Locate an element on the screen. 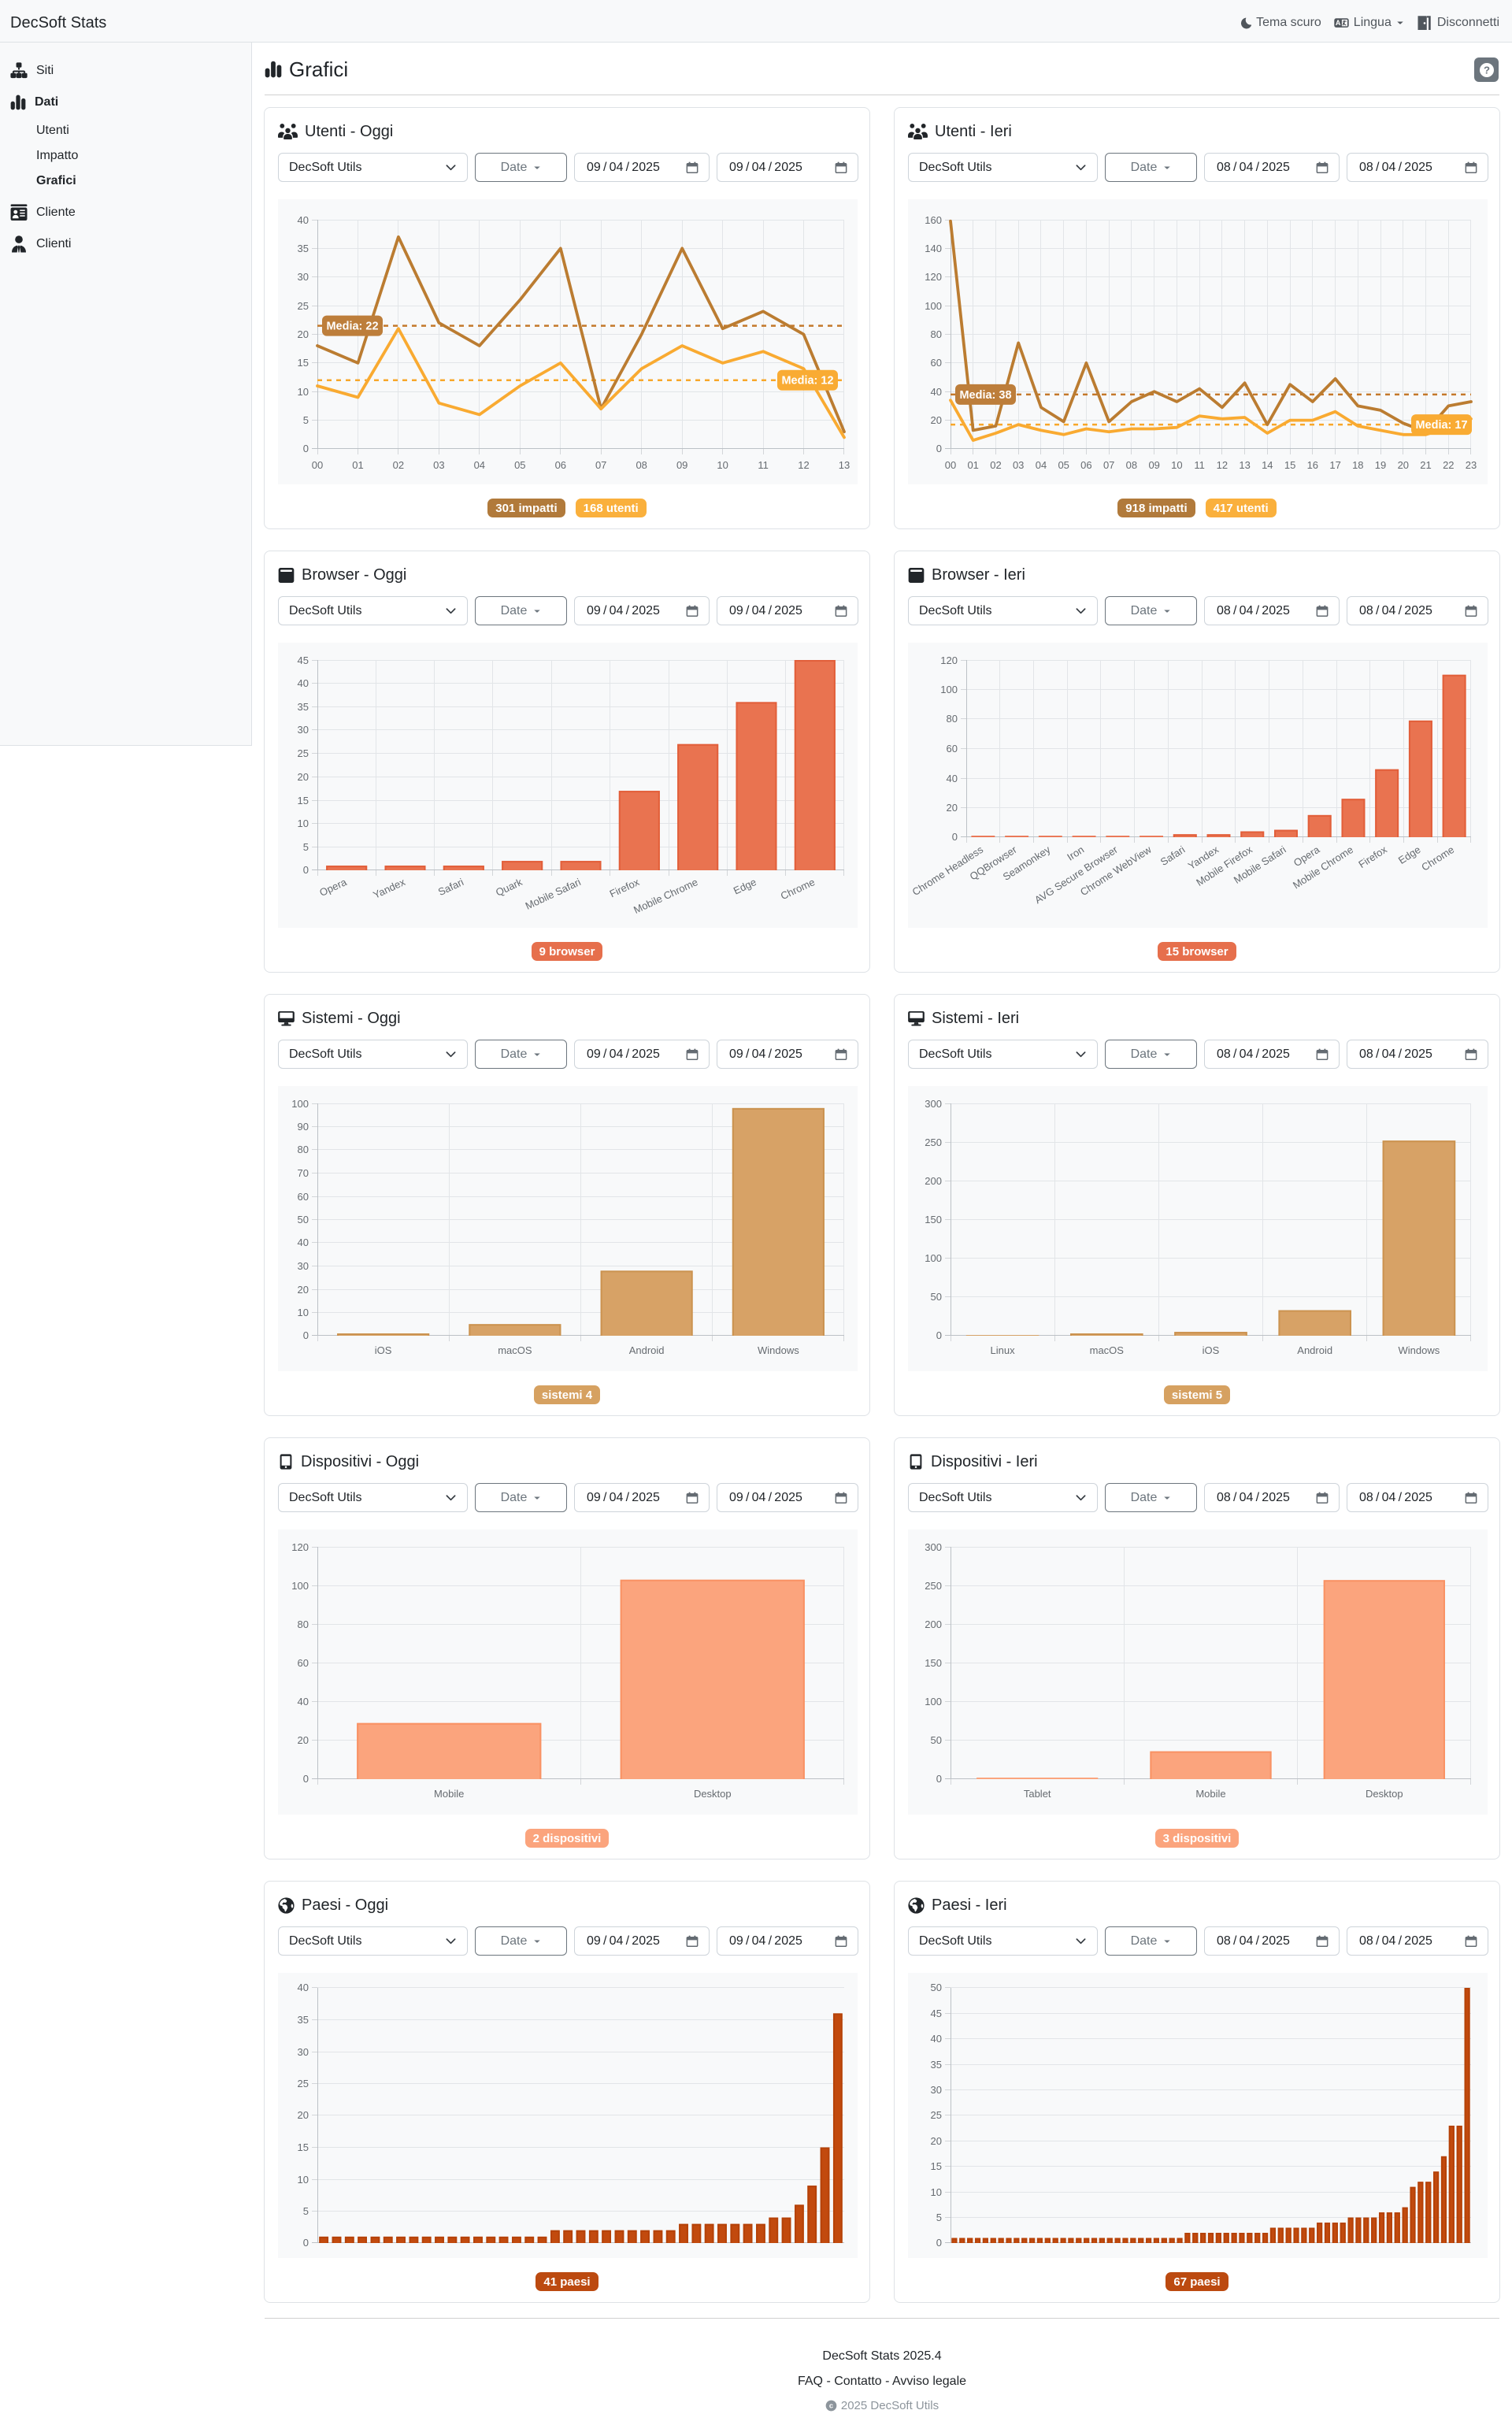 The width and height of the screenshot is (1512, 2436). svg-text: 22 is located at coordinates (1448, 465).